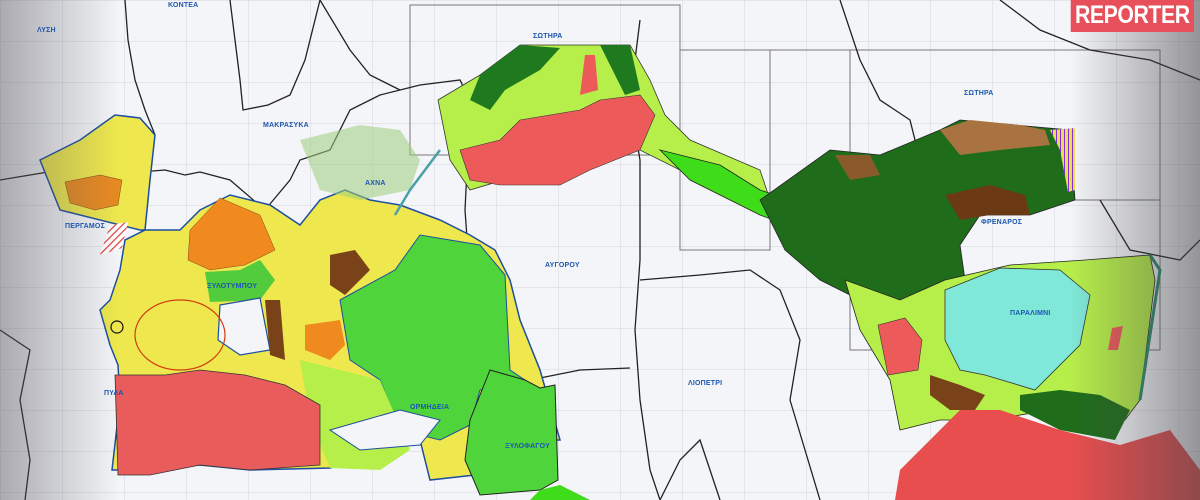  I want to click on reporter-logo: REPORTER, so click(1132, 16).